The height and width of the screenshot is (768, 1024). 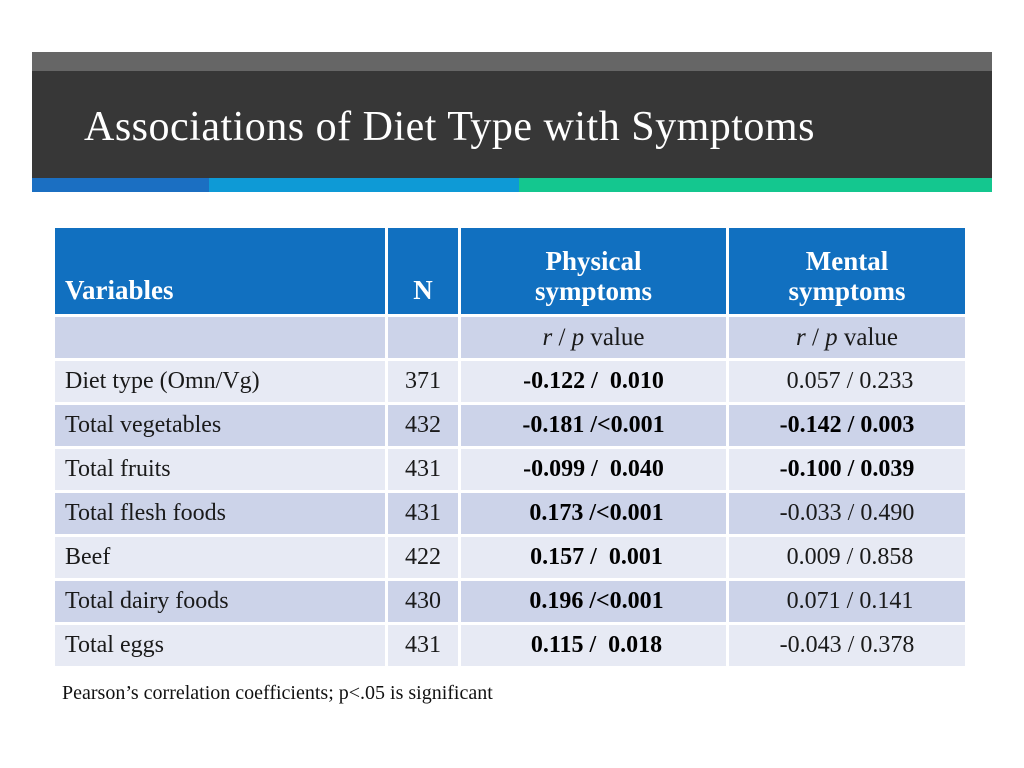 I want to click on row-variable: Total fruits, so click(x=220, y=469).